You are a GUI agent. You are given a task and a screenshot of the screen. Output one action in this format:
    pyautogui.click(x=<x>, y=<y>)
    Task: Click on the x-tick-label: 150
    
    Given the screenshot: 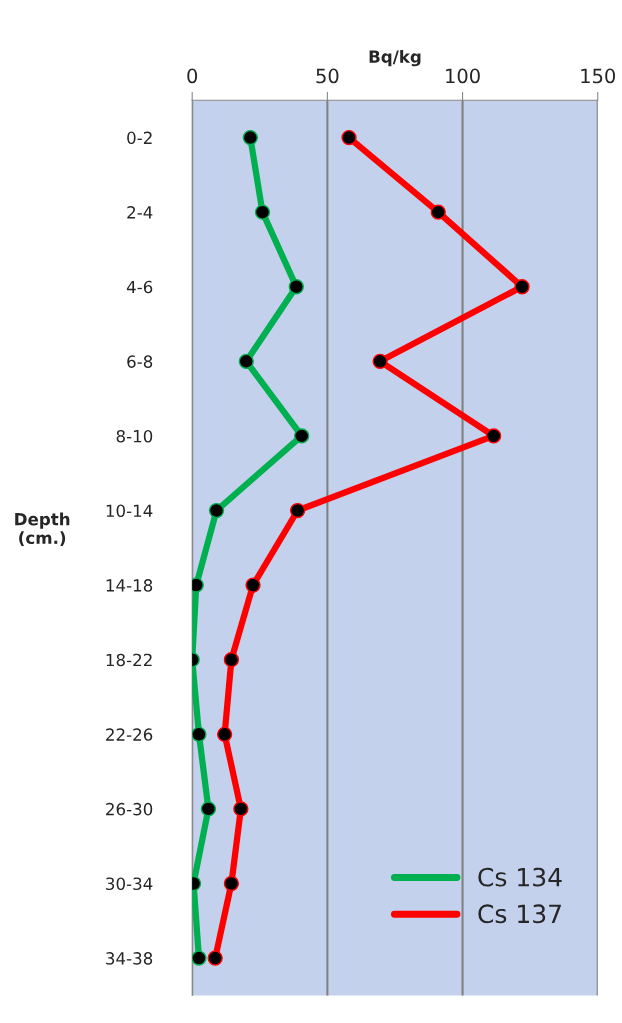 What is the action you would take?
    pyautogui.click(x=598, y=76)
    